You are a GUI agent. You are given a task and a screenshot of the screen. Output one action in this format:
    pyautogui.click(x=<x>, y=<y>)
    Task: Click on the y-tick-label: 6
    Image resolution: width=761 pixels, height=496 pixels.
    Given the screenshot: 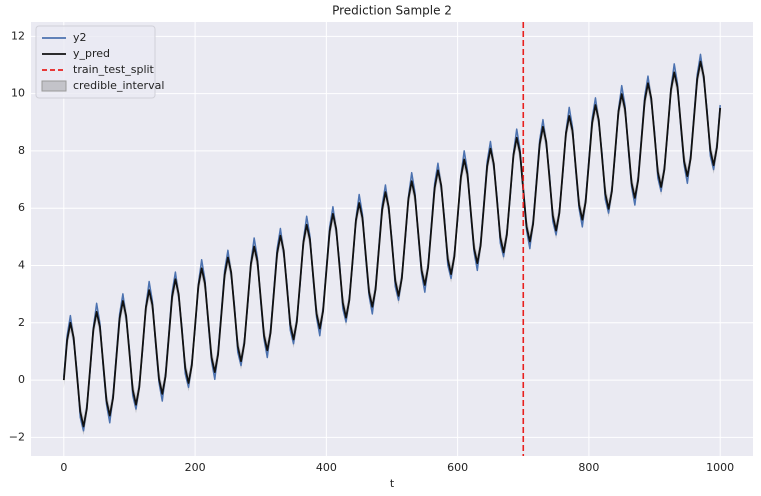 What is the action you would take?
    pyautogui.click(x=21, y=207)
    